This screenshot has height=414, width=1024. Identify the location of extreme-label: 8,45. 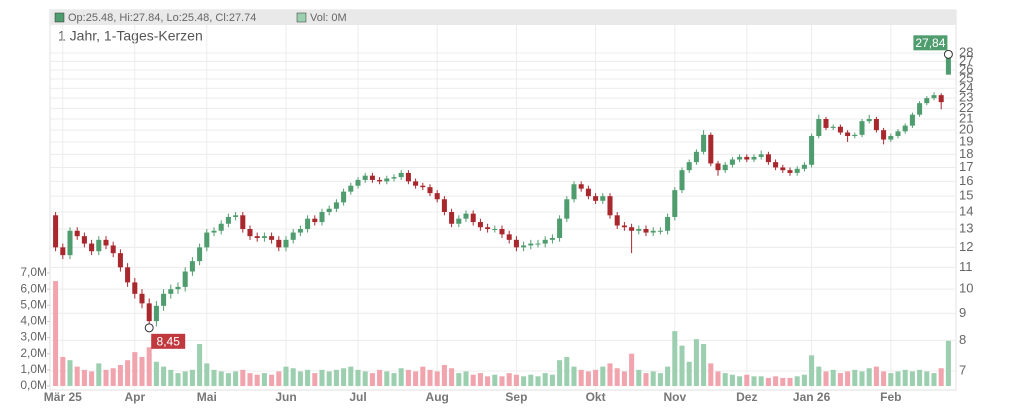
(169, 341).